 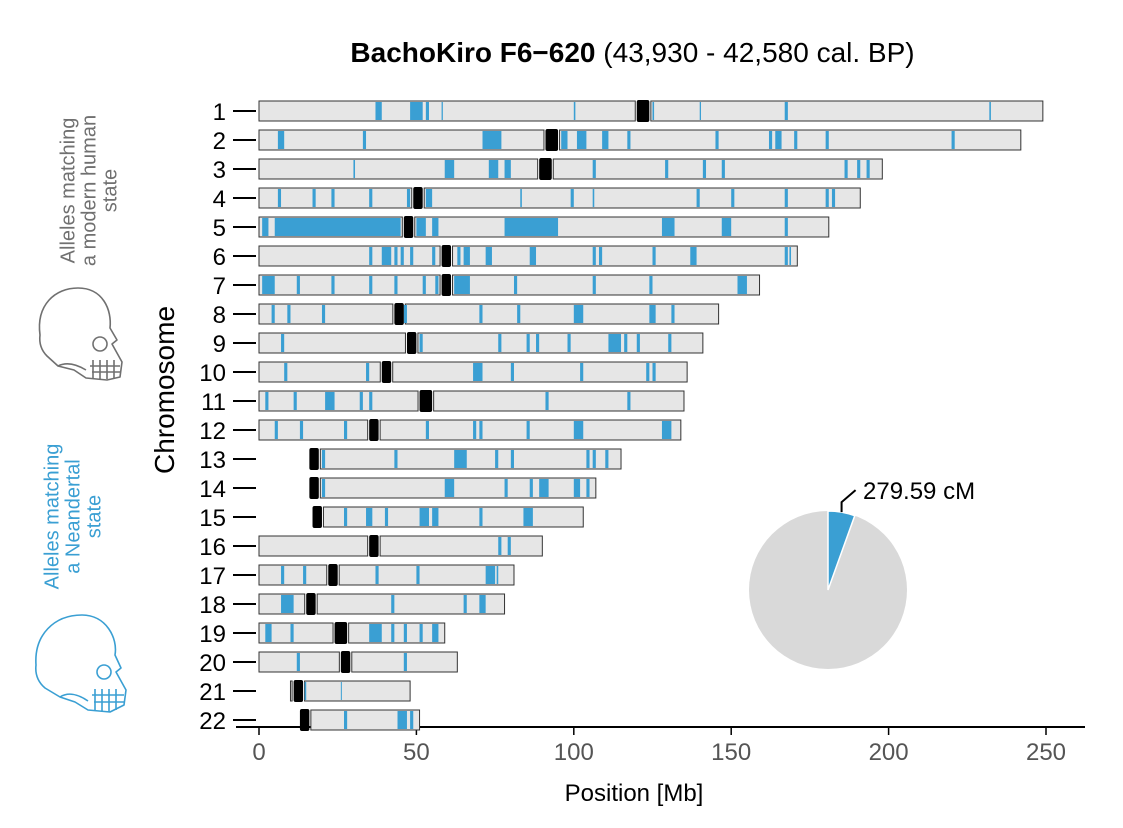 I want to click on chromosome-13: 13, so click(x=410, y=460).